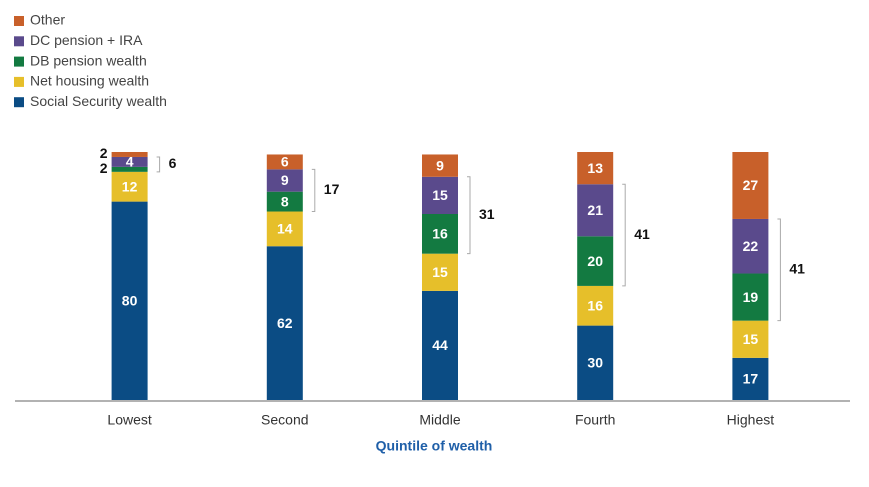 This screenshot has width=869, height=487. Describe the element at coordinates (98, 101) in the screenshot. I see `legend-label: Social Security wealth` at that location.